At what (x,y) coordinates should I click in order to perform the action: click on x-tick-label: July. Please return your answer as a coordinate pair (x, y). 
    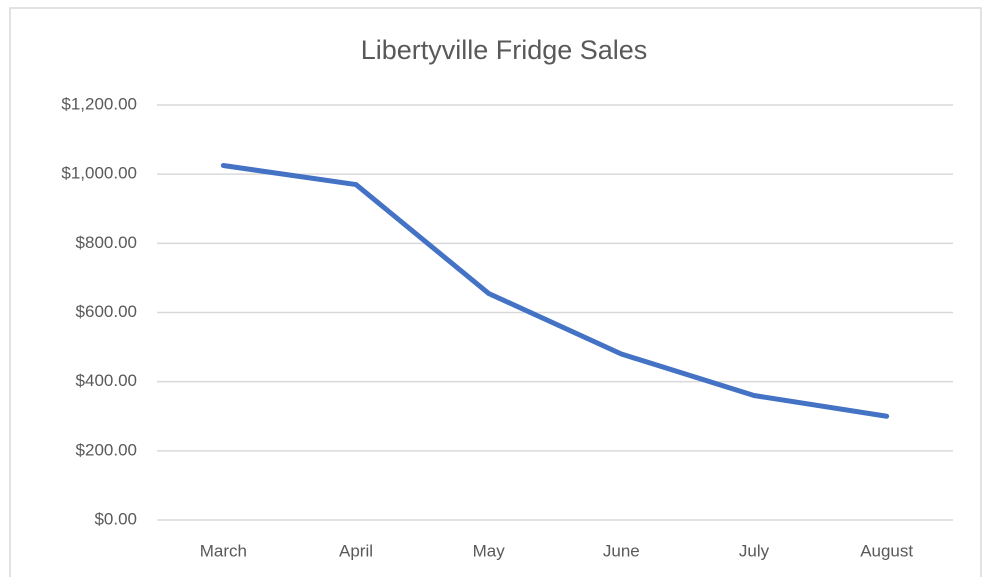
    Looking at the image, I should click on (754, 550).